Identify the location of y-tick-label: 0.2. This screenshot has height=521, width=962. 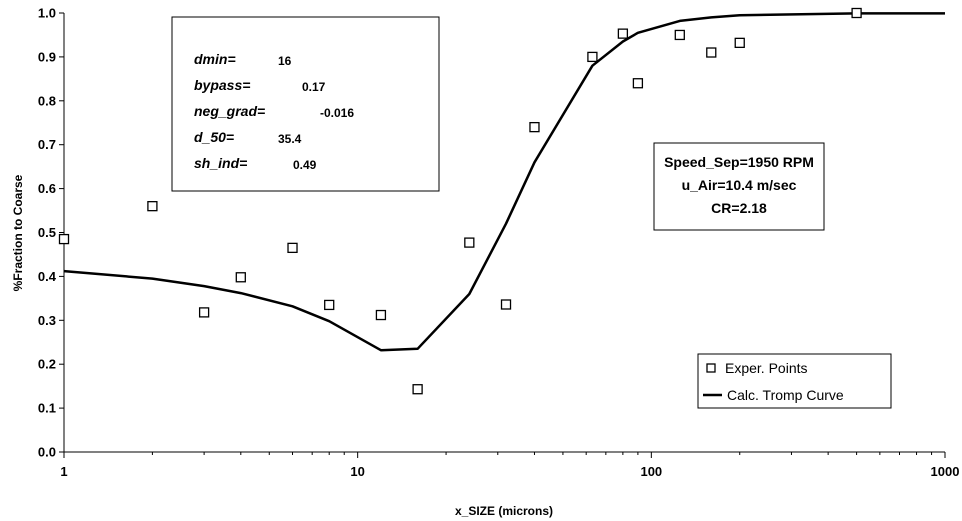
(47, 364).